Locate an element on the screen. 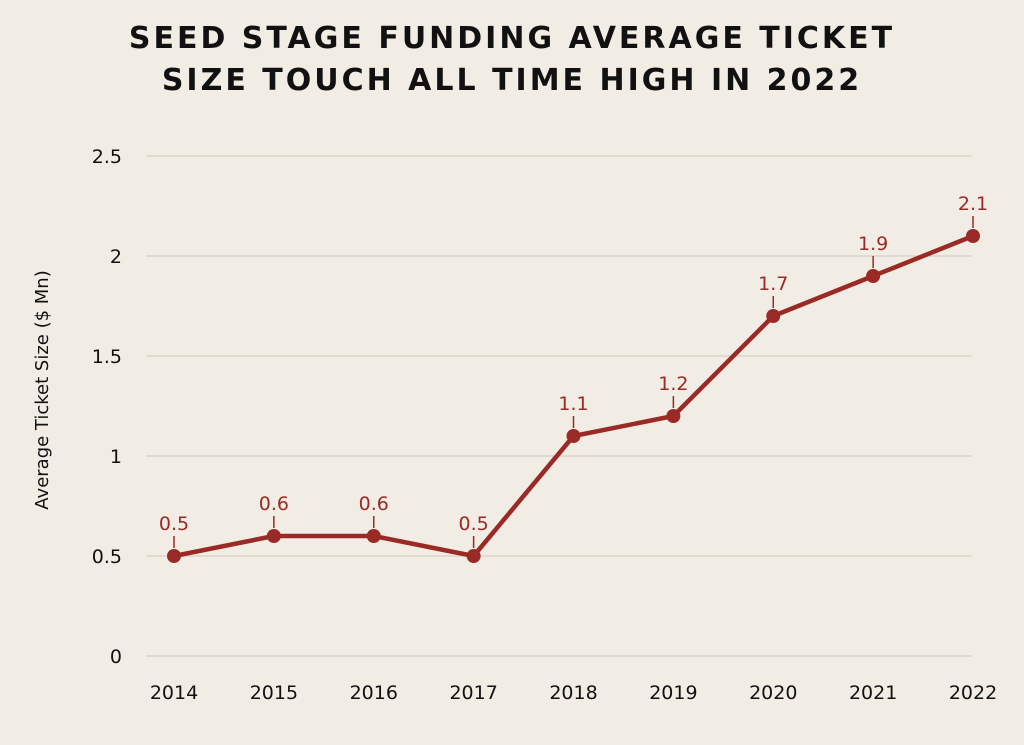  data-label: 1.2 is located at coordinates (673, 384).